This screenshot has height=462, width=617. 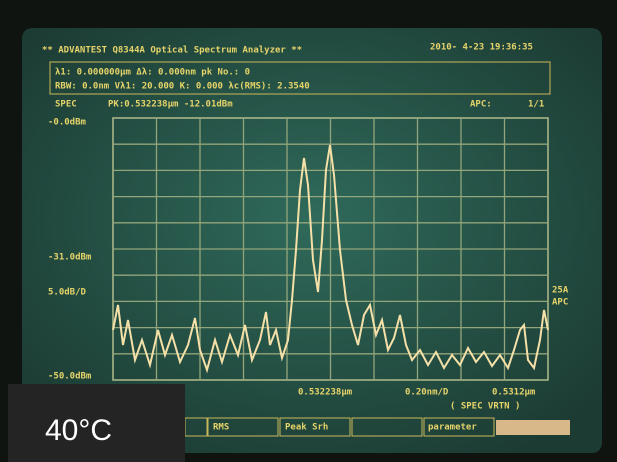 What do you see at coordinates (533, 427) in the screenshot?
I see `button-active` at bounding box center [533, 427].